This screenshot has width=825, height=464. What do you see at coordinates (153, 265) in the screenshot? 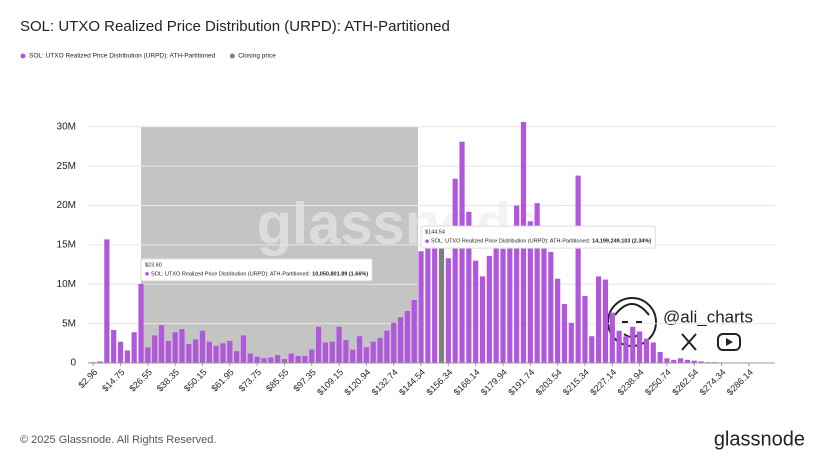
I see `tooltip-price: $23.60` at bounding box center [153, 265].